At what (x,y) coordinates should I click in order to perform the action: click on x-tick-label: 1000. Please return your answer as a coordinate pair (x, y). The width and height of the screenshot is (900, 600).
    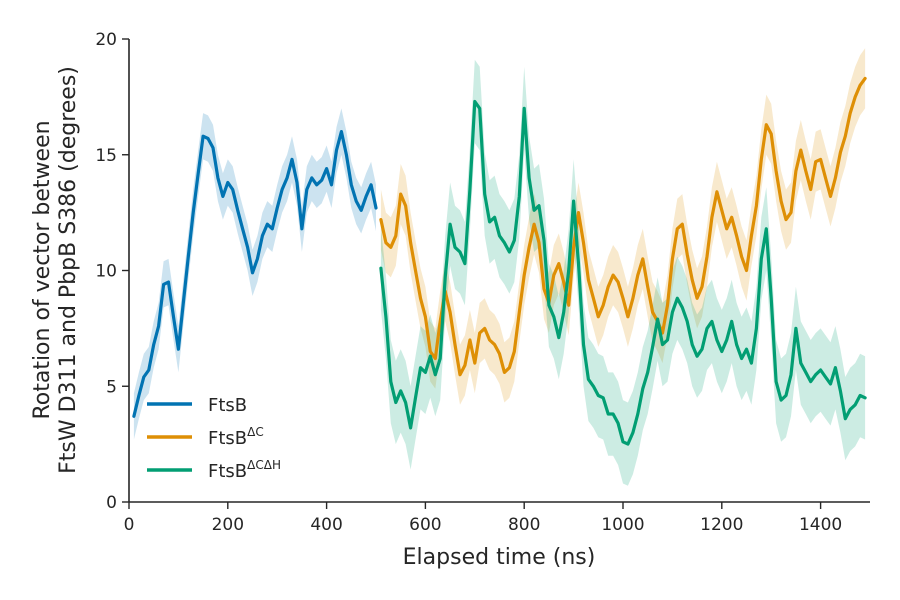
    Looking at the image, I should click on (622, 525).